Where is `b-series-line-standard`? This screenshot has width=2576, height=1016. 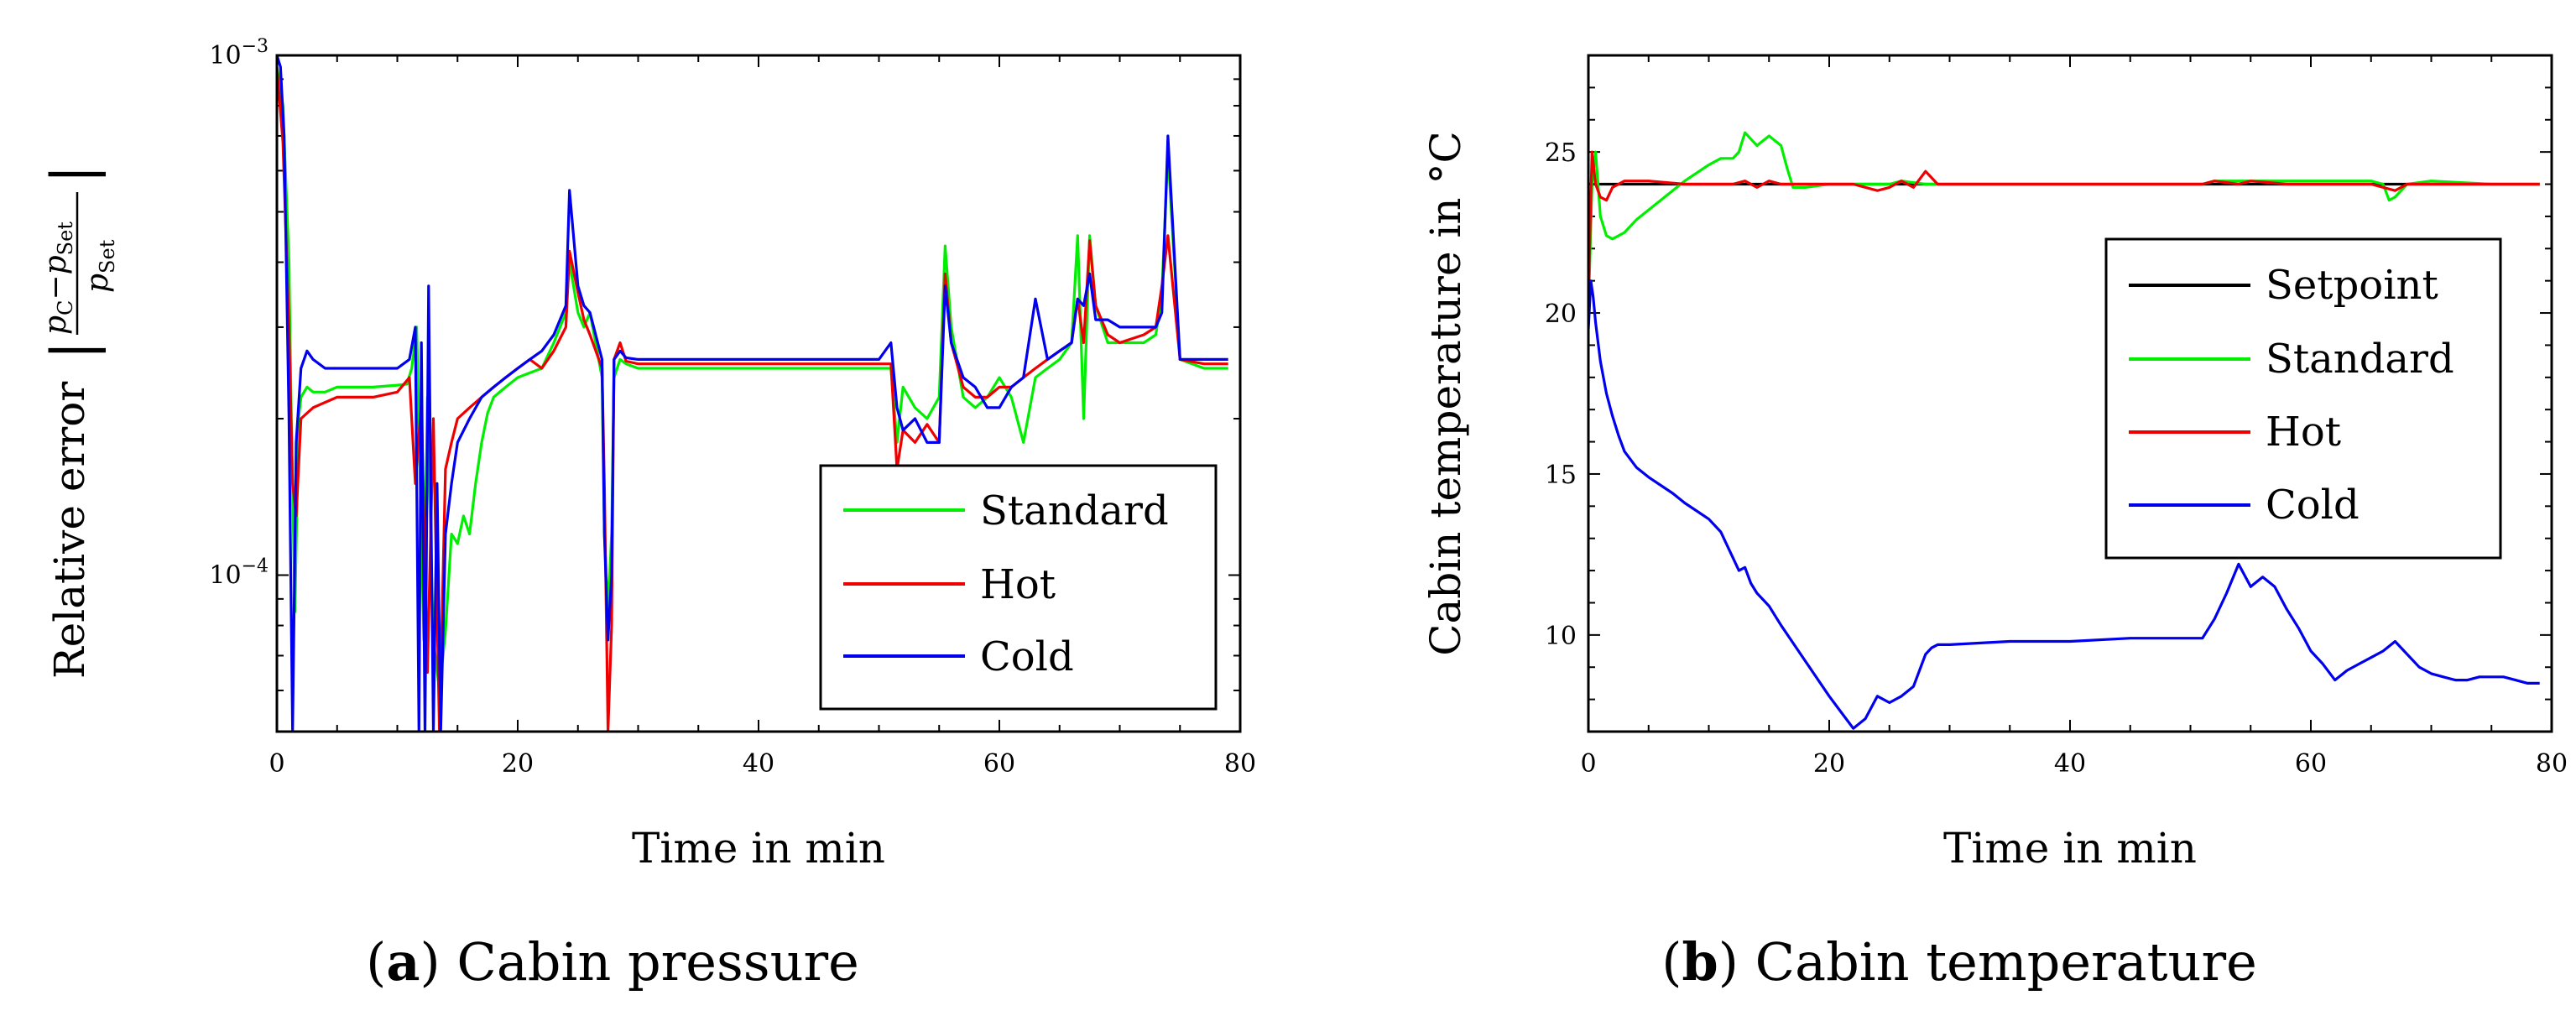 b-series-line-standard is located at coordinates (2064, 223).